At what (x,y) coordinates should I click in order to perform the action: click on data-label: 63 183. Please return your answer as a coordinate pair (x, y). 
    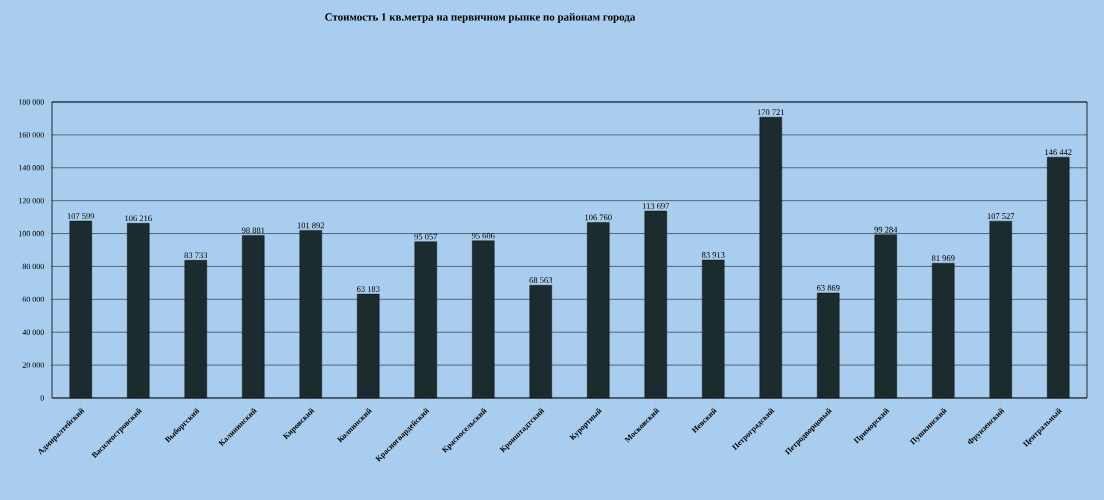
    Looking at the image, I should click on (368, 289).